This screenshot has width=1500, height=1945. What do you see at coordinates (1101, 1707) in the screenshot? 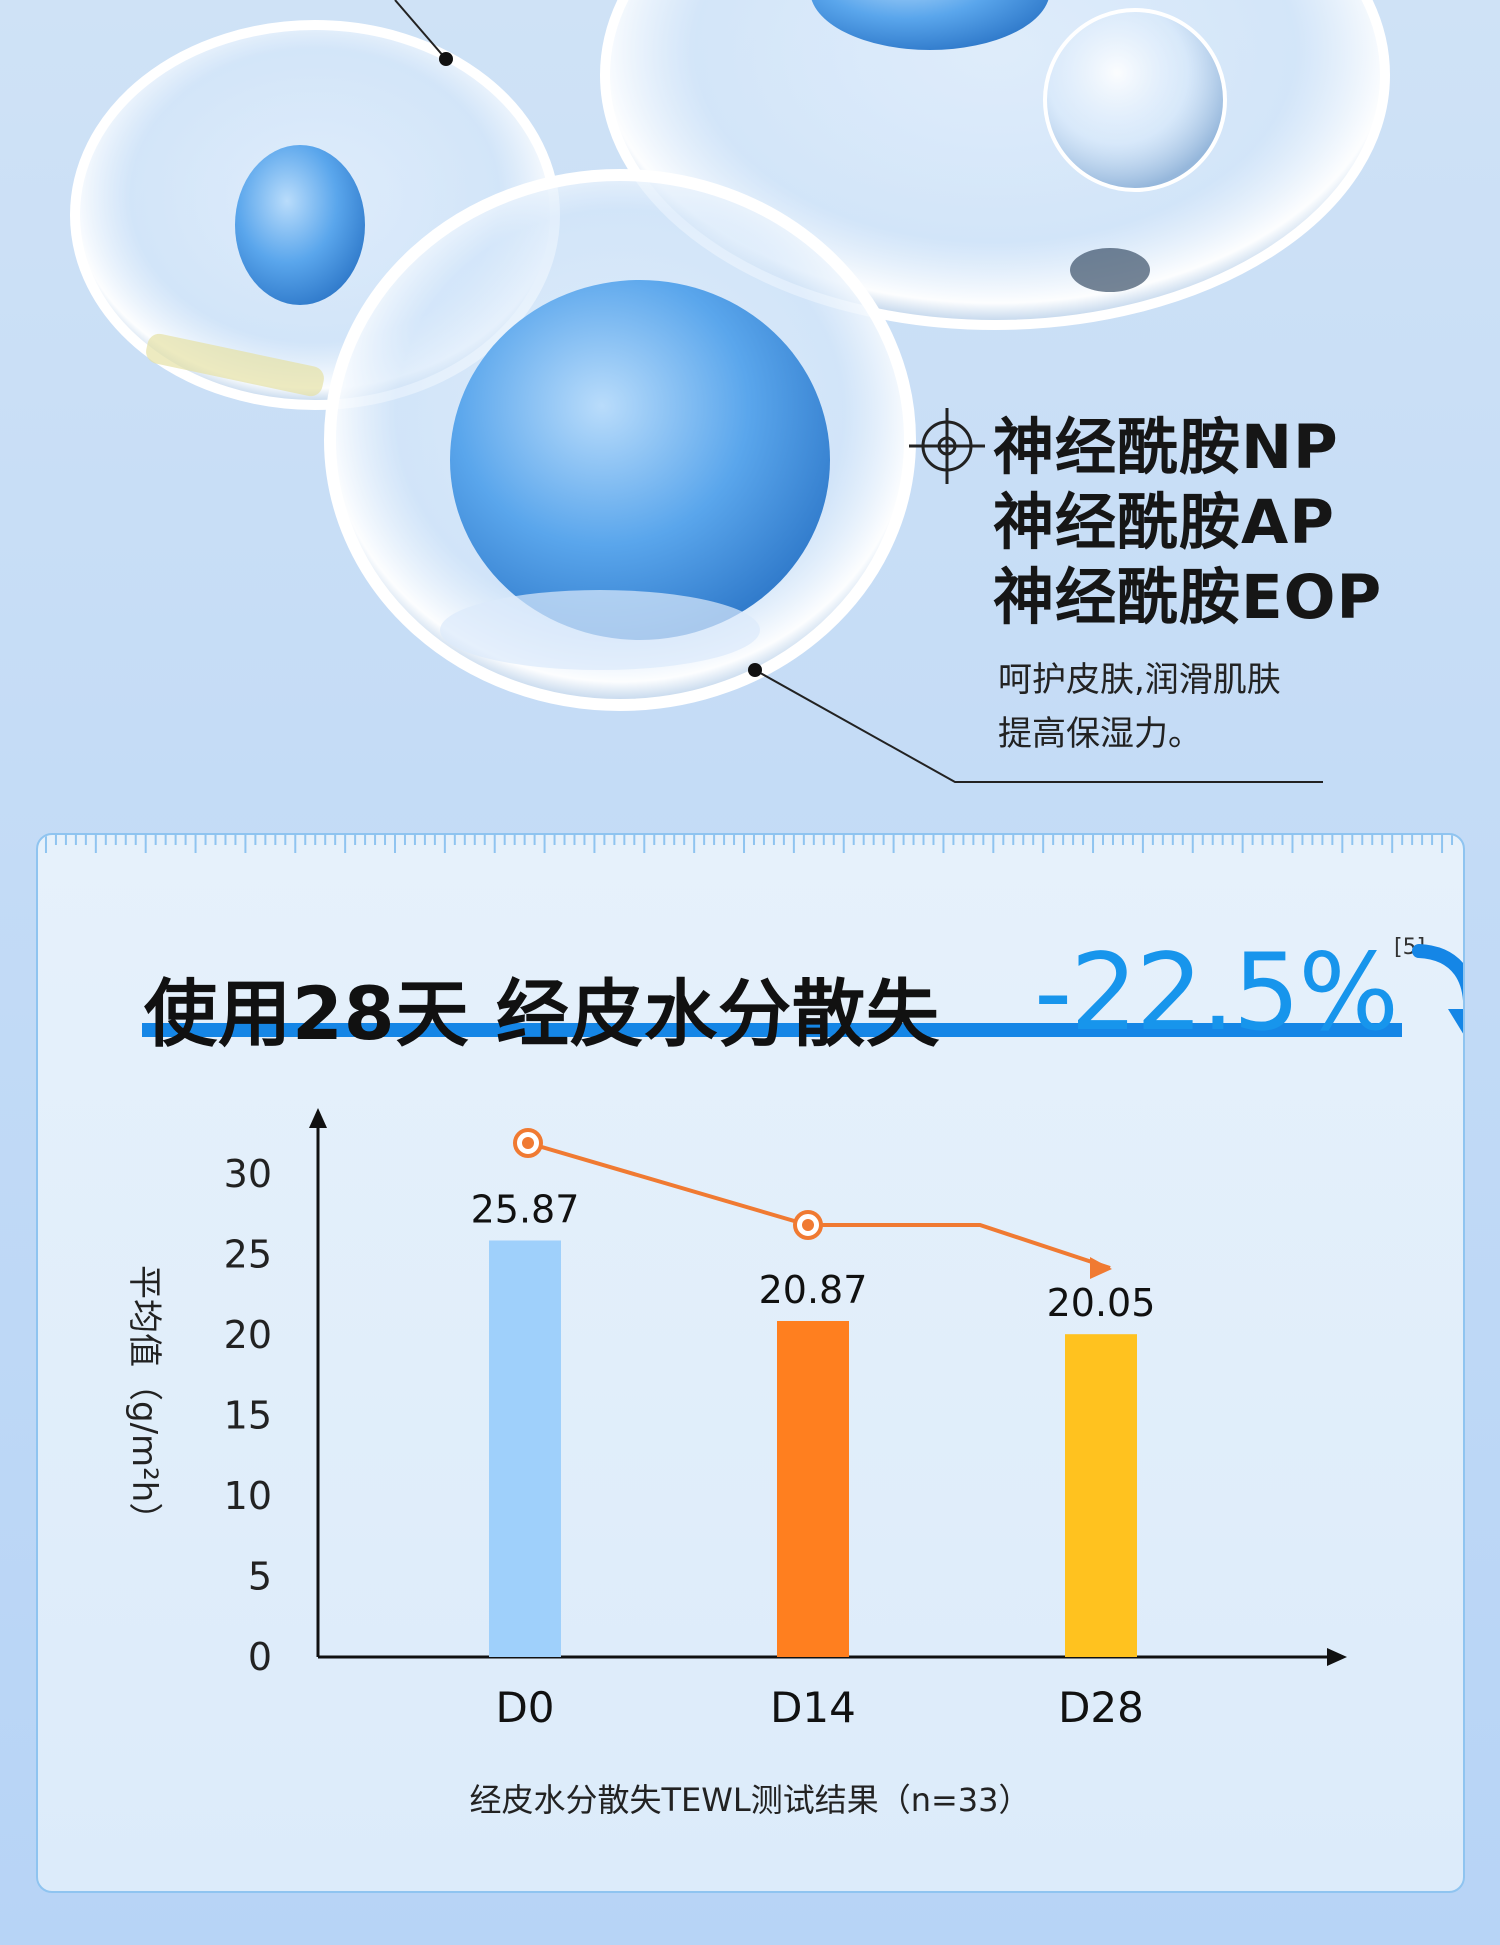
I see `x-tick-label: D28` at bounding box center [1101, 1707].